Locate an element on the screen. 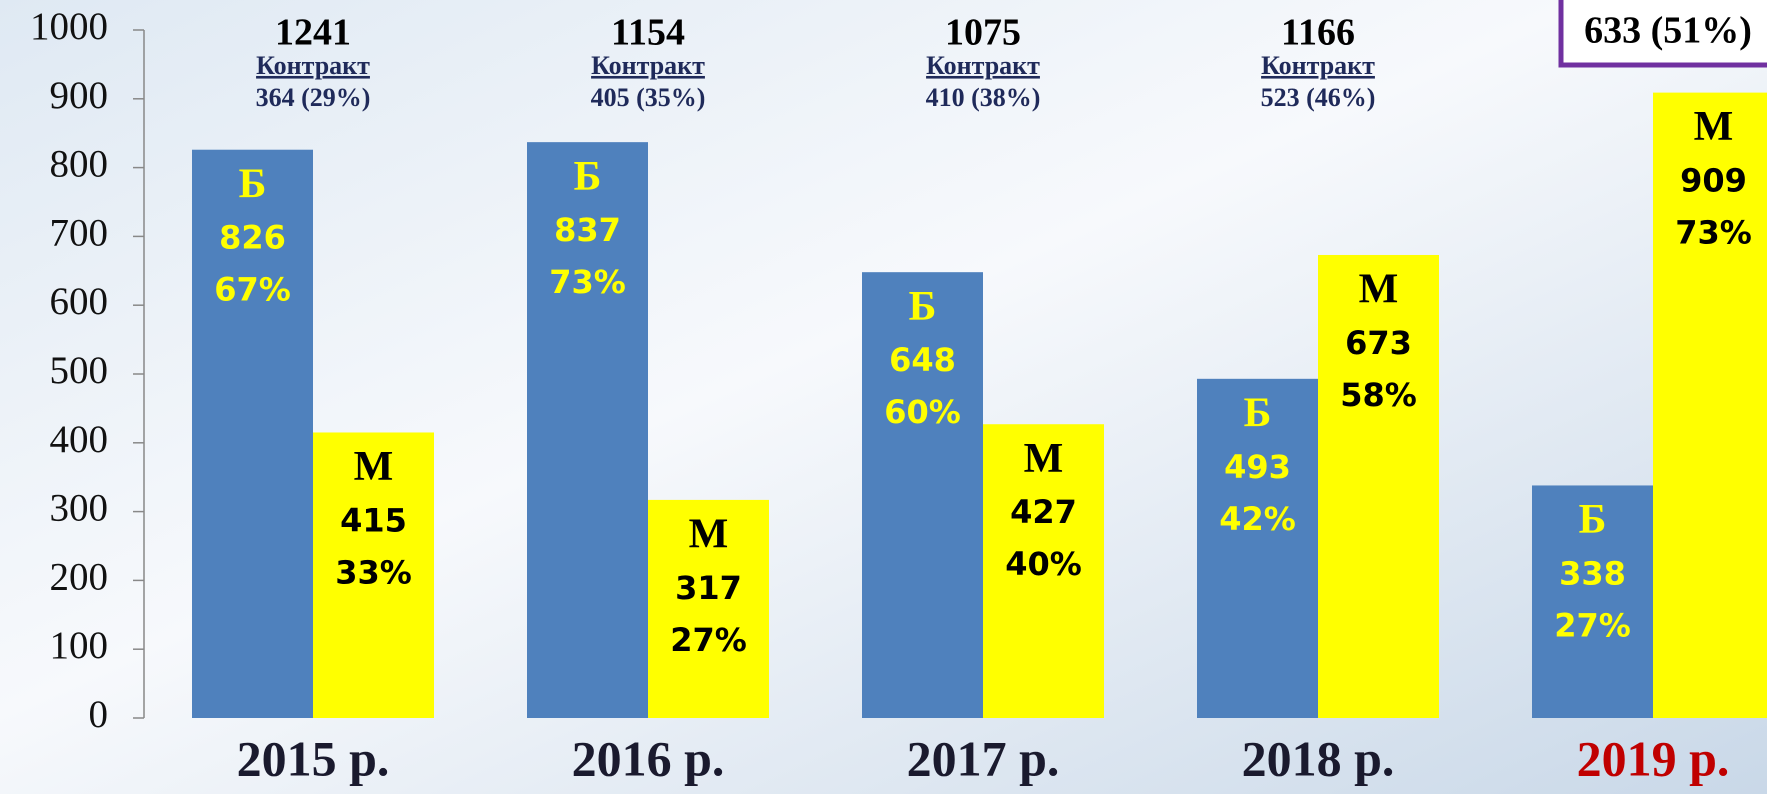  value-label: 826 is located at coordinates (252, 238).